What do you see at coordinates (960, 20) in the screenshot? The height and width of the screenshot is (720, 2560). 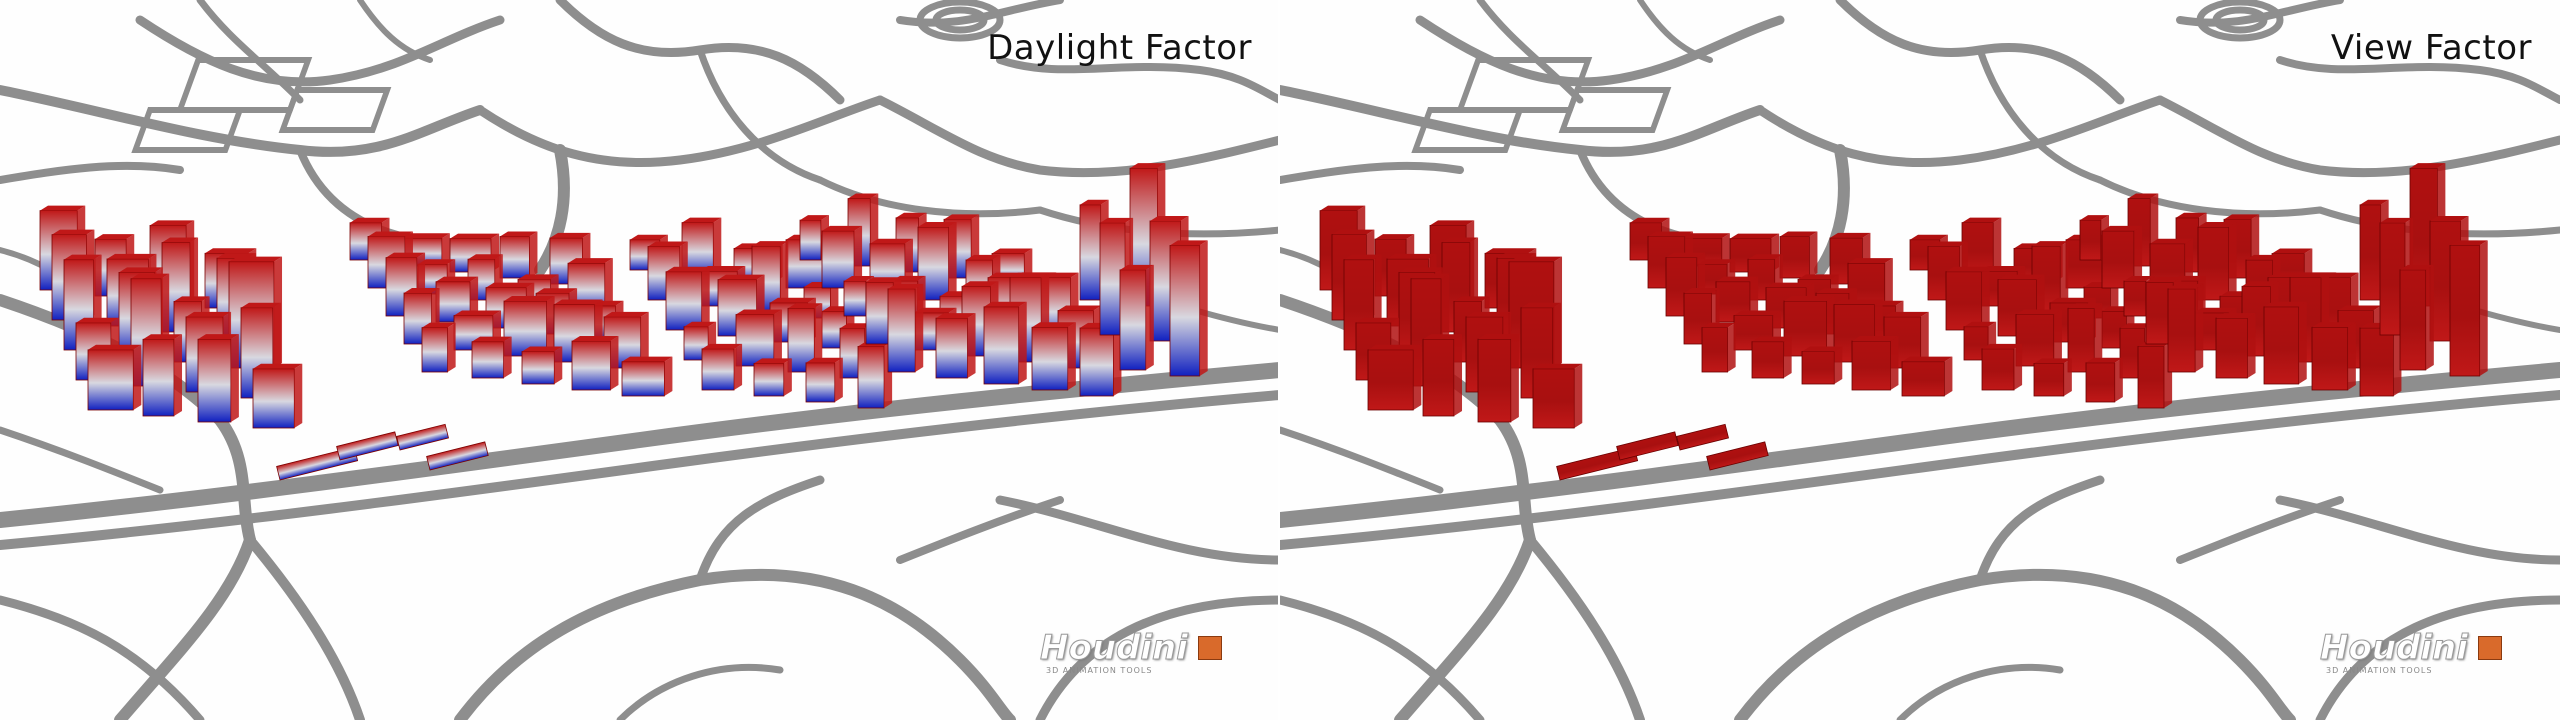 I see `roundabout` at bounding box center [960, 20].